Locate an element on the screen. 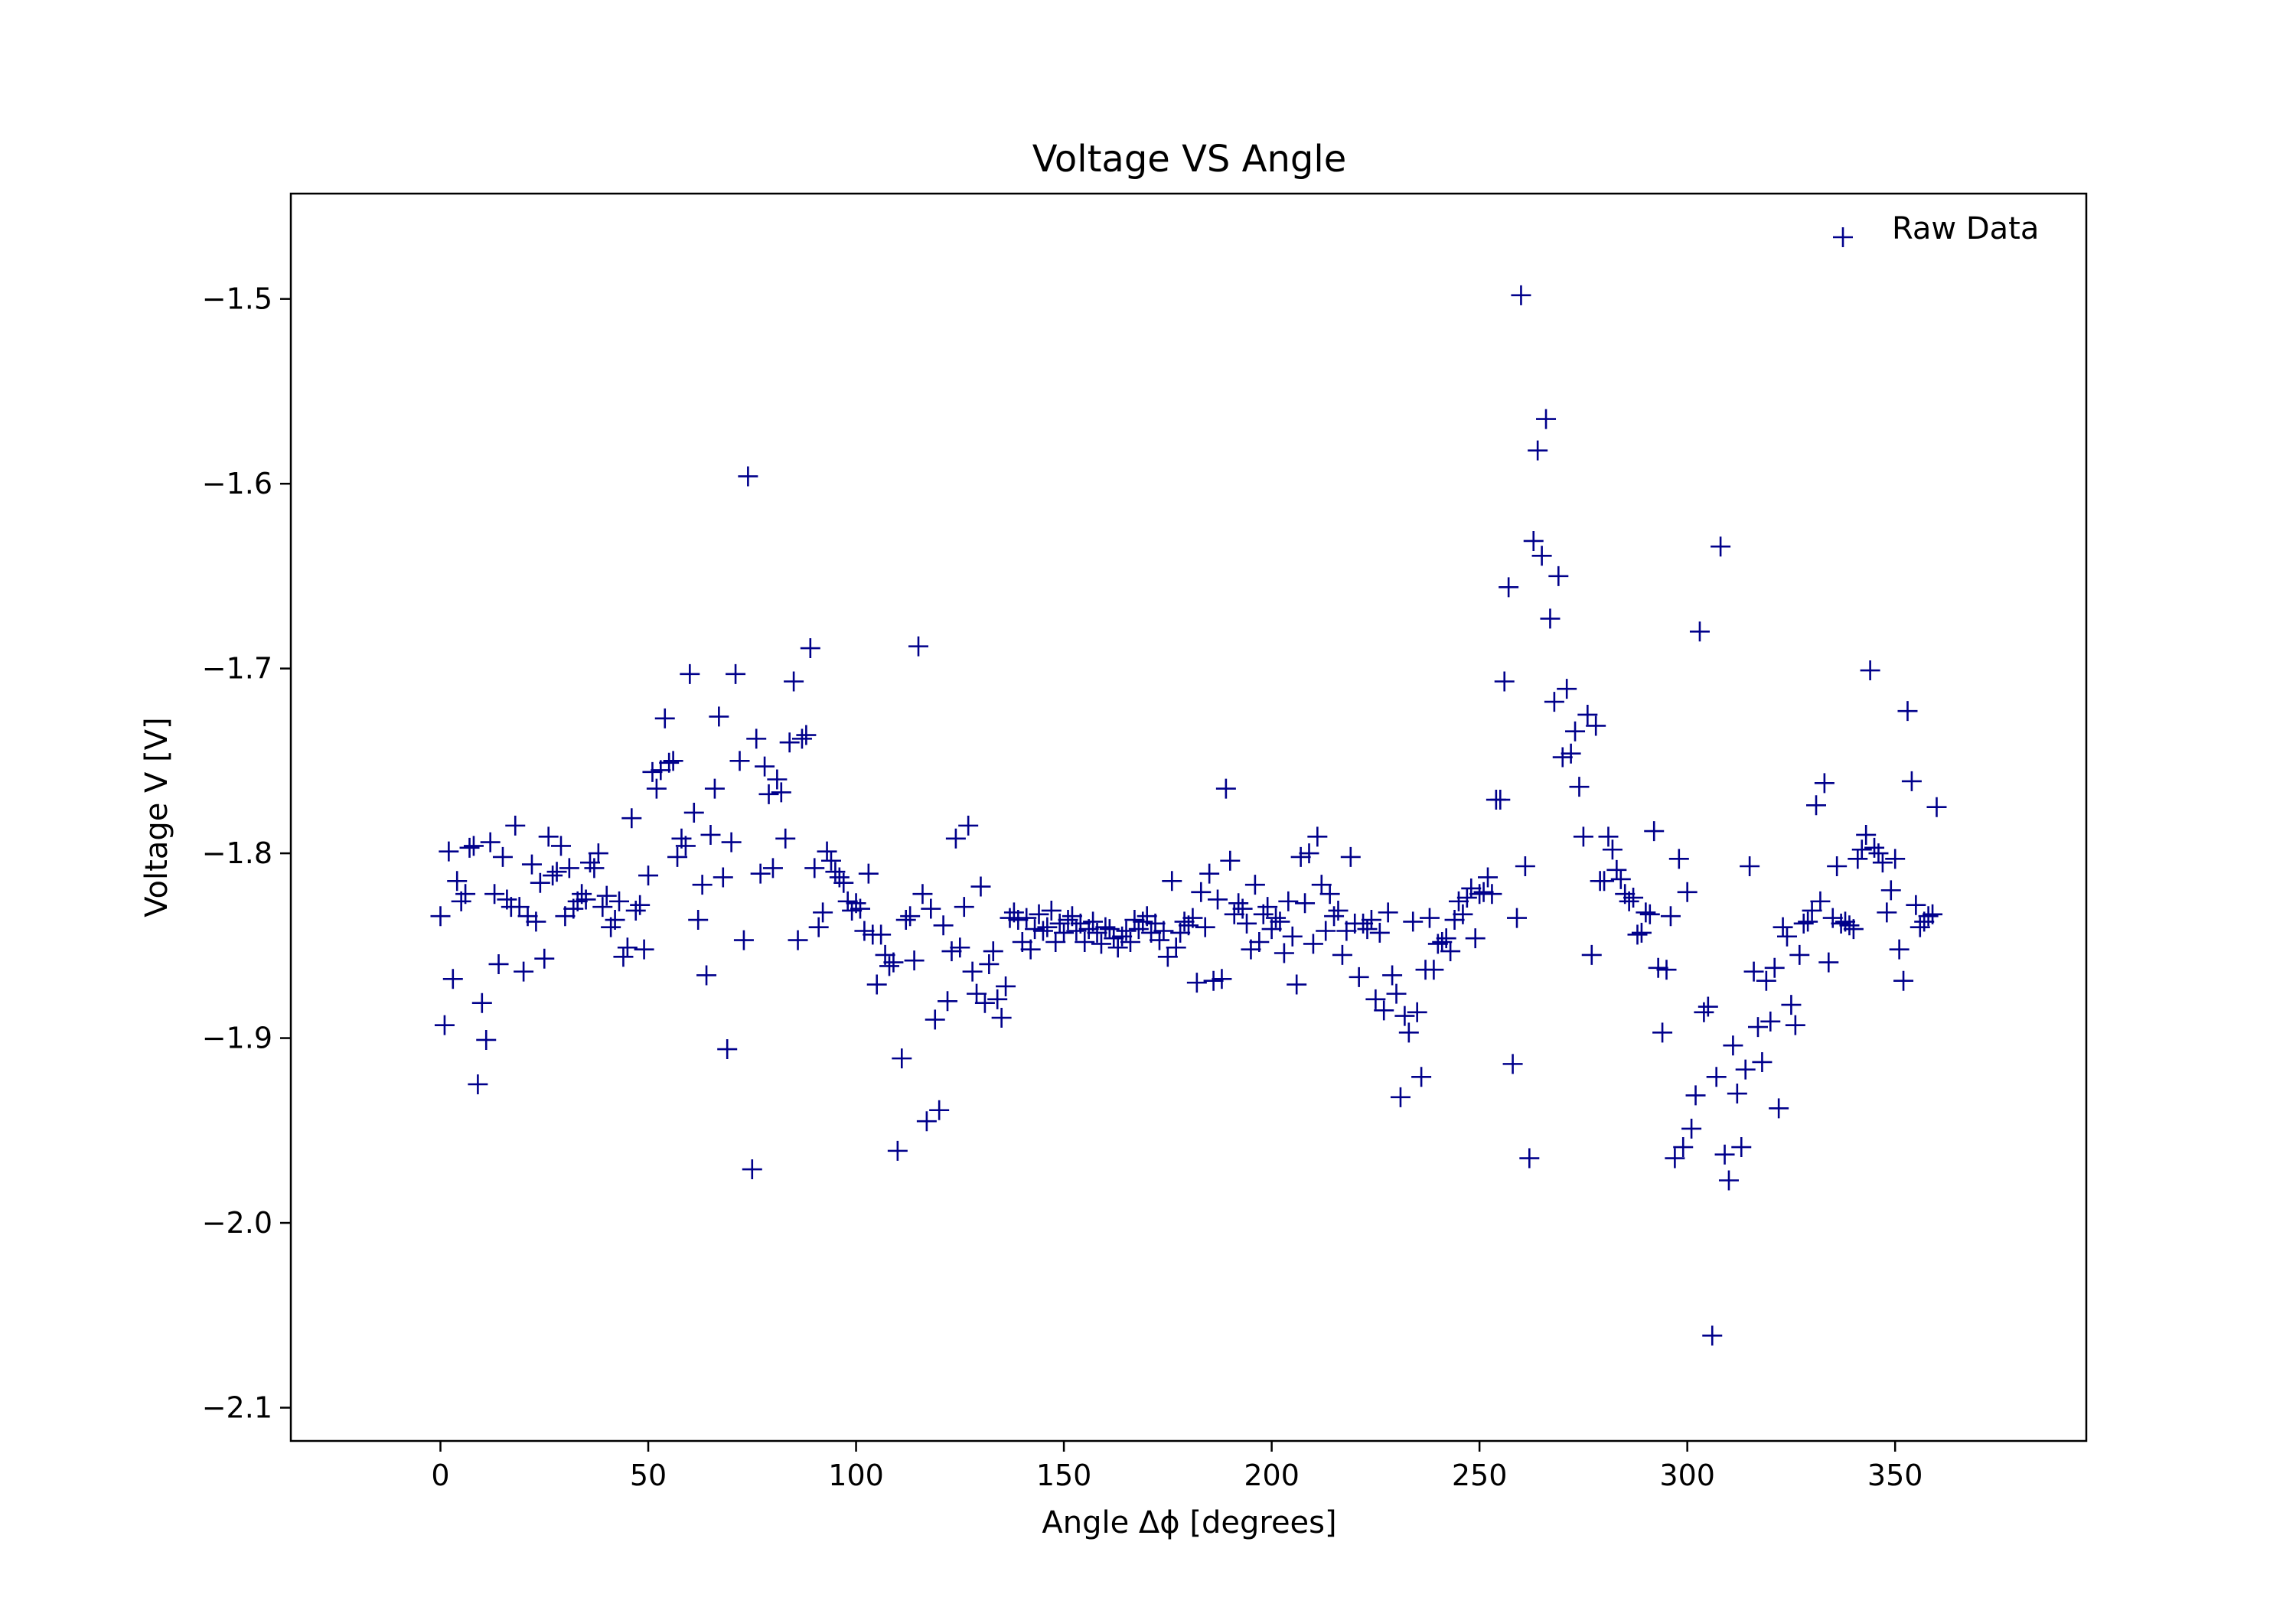 Image resolution: width=2296 pixels, height=1607 pixels. legend-plus-marker is located at coordinates (1843, 237).